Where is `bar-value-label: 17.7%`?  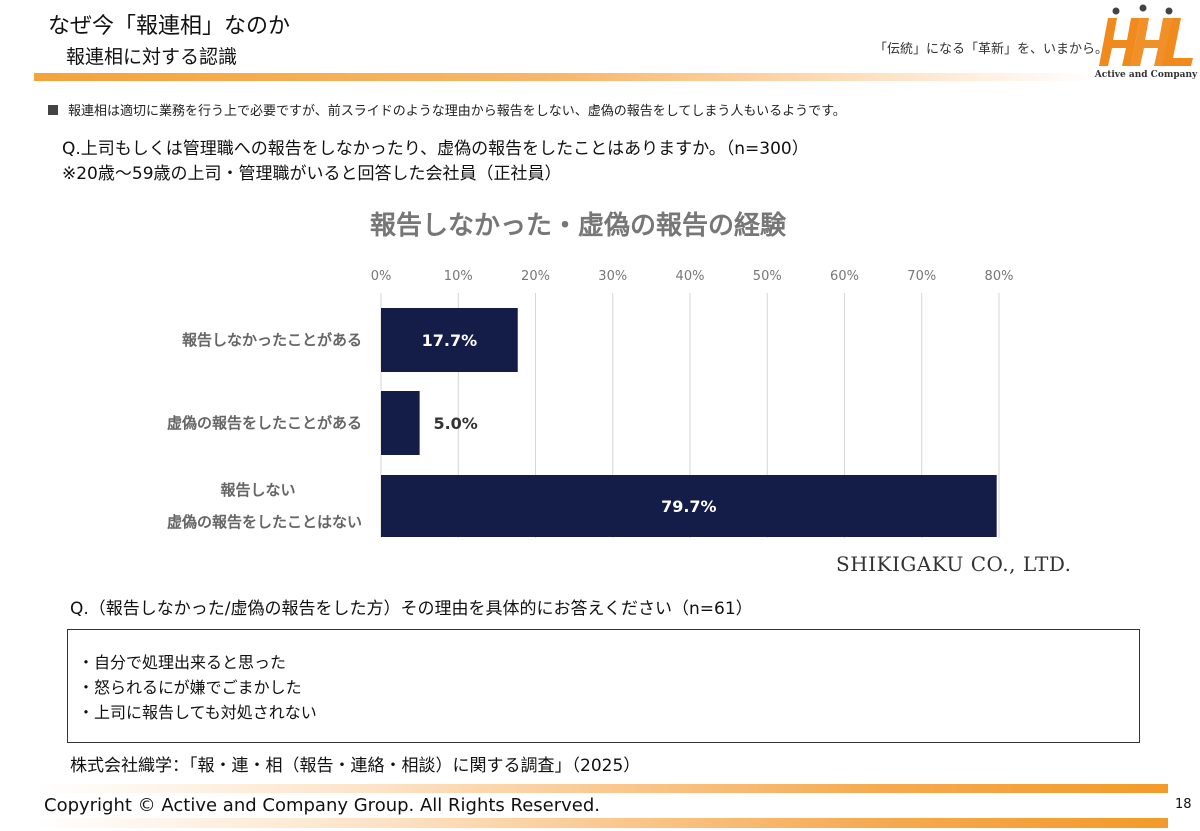 bar-value-label: 17.7% is located at coordinates (450, 340).